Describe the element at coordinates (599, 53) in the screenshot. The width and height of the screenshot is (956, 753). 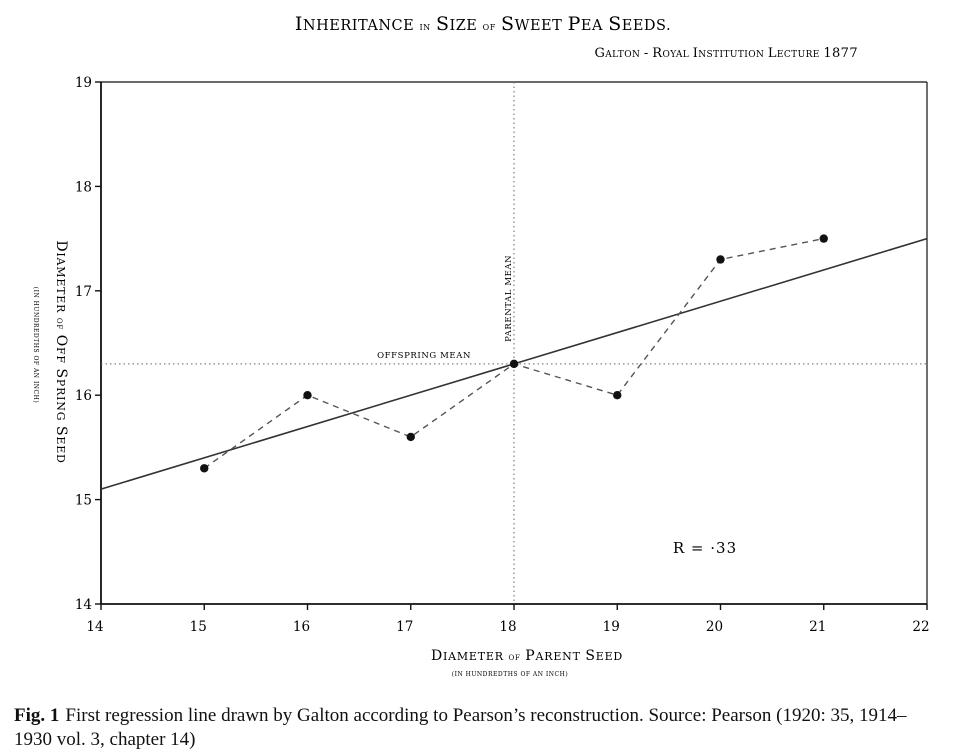
I see `subtitle-capital: G` at that location.